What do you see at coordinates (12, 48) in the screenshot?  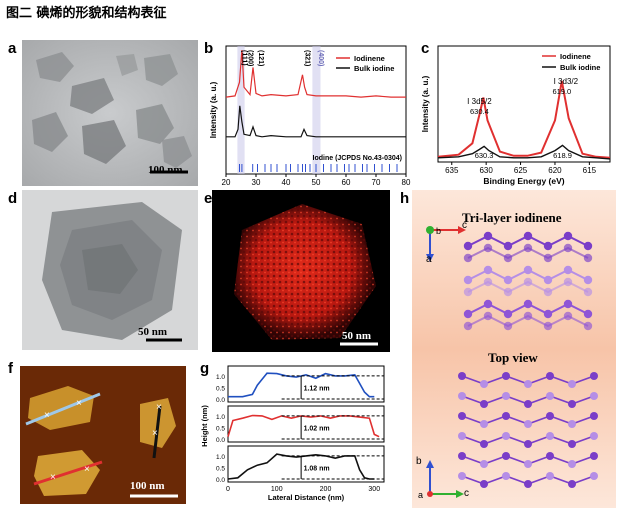 I see `panel-a-label: a` at bounding box center [12, 48].